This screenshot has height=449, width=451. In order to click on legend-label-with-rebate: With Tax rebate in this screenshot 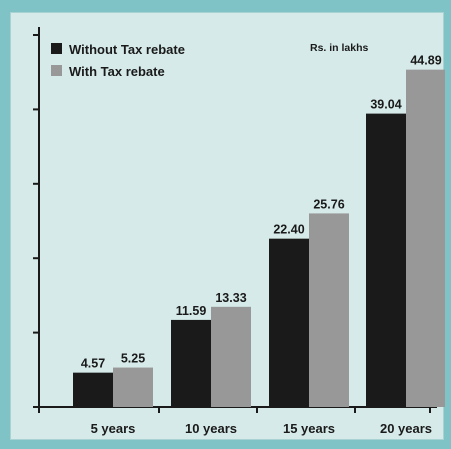, I will do `click(117, 71)`.